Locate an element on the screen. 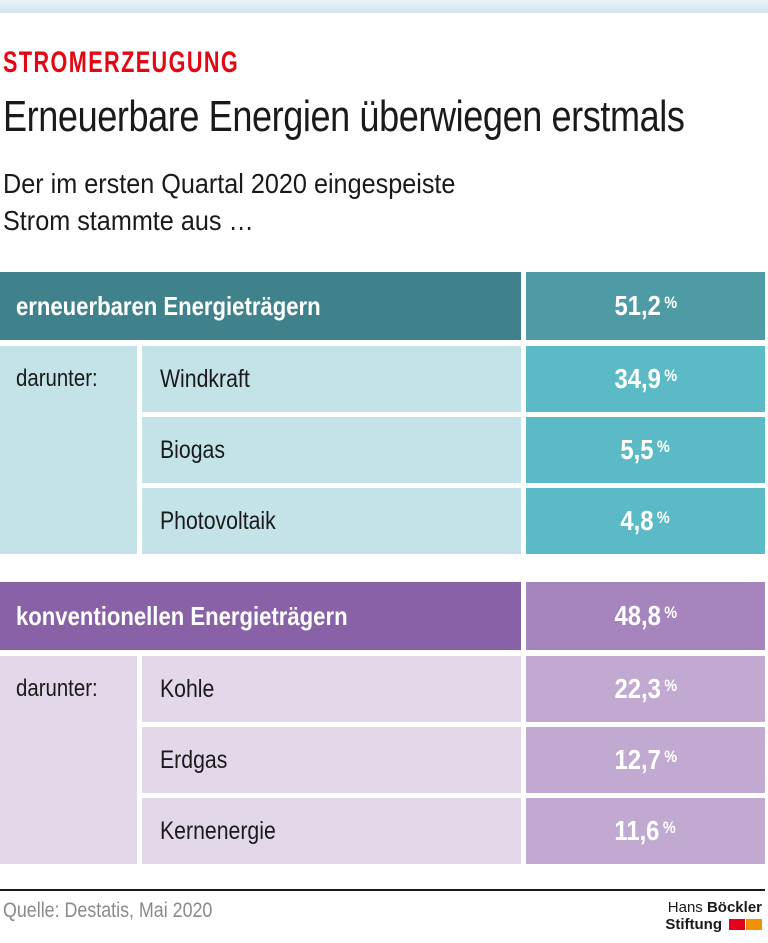  row-label: Windkraft is located at coordinates (205, 378).